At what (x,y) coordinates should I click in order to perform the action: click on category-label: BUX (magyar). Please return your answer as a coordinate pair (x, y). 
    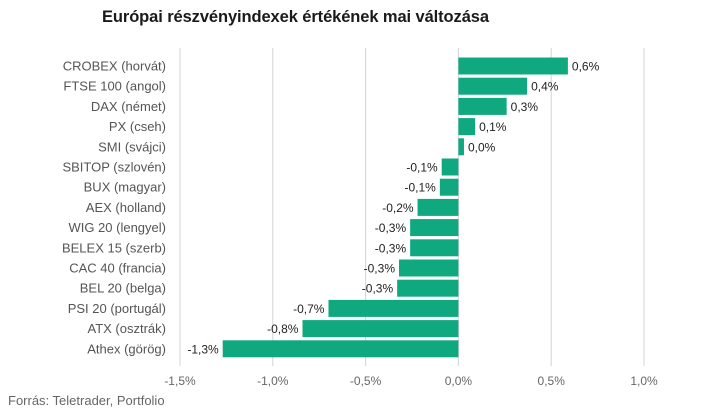
    Looking at the image, I should click on (125, 187).